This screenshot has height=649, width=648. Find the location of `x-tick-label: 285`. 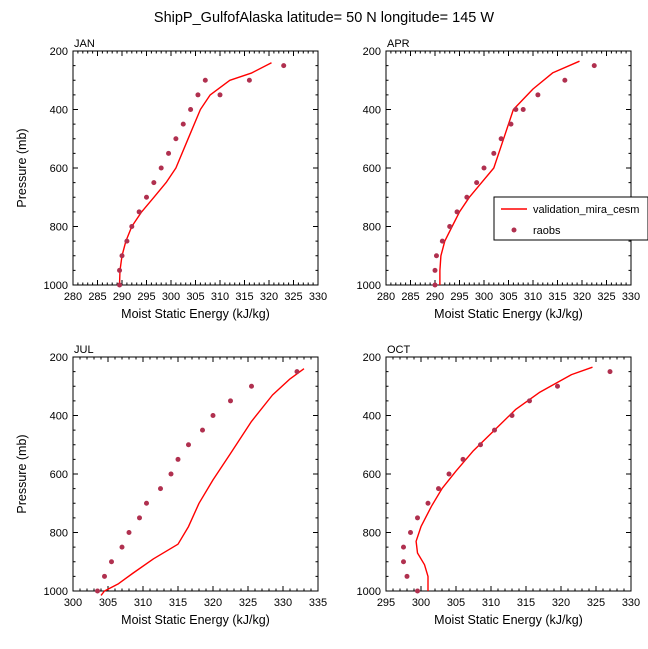

x-tick-label: 285 is located at coordinates (410, 297).